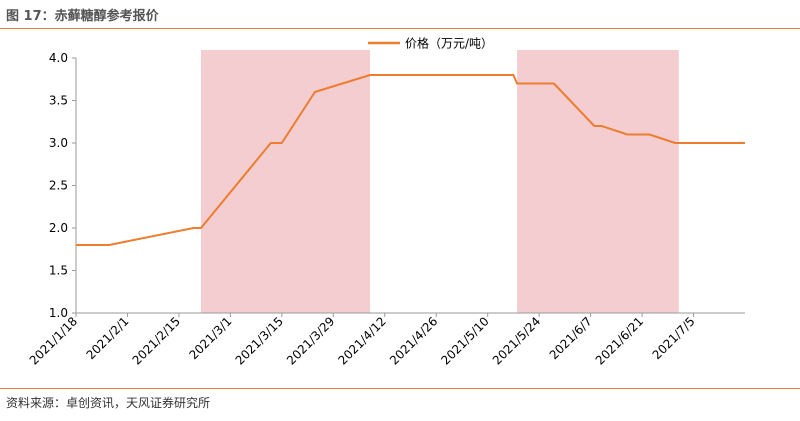  What do you see at coordinates (58, 101) in the screenshot?
I see `y-tick-label-5: 3.5` at bounding box center [58, 101].